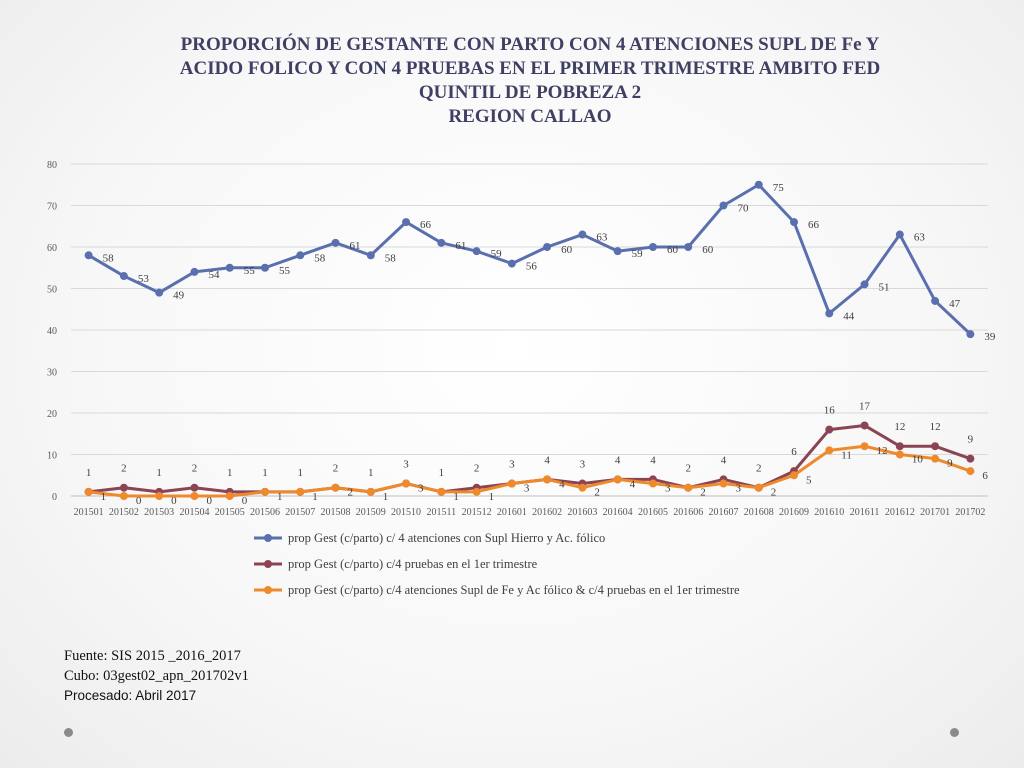 The width and height of the screenshot is (1024, 768). Describe the element at coordinates (774, 493) in the screenshot. I see `data-label: 2` at that location.